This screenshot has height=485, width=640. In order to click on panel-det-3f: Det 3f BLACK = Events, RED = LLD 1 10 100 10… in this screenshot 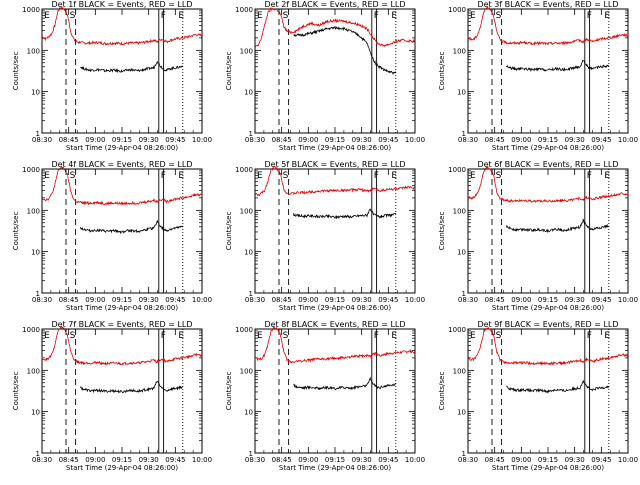, I will do `click(538, 76)`.